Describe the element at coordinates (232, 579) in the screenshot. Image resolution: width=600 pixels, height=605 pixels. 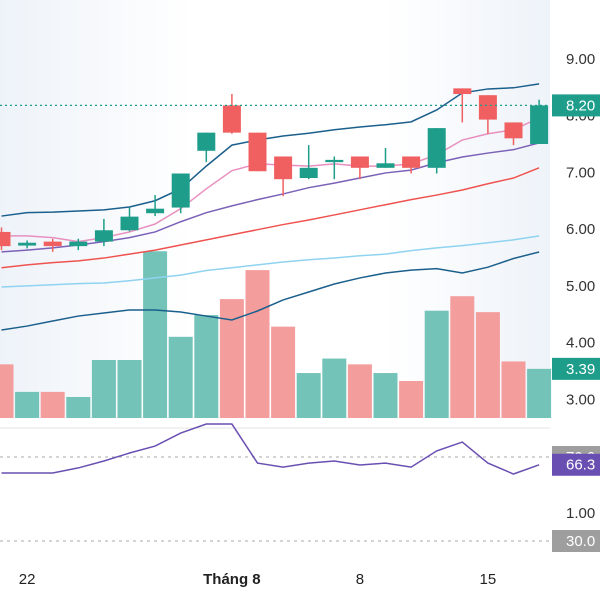
I see `x-tick-label: Tháng 8` at that location.